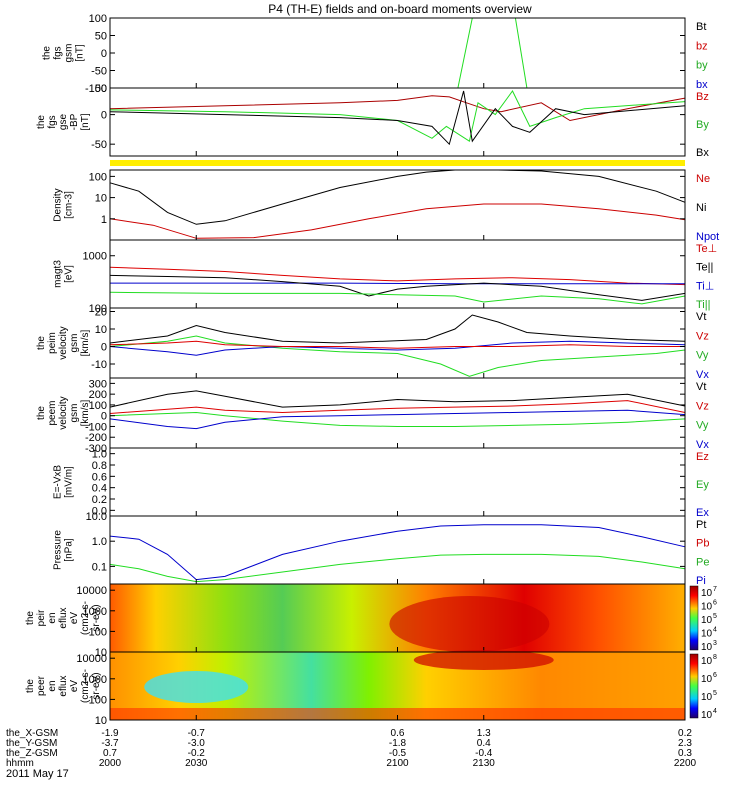 This screenshot has width=750, height=800. What do you see at coordinates (715, 643) in the screenshot?
I see `colorbar-tick-exponent: 3` at bounding box center [715, 643].